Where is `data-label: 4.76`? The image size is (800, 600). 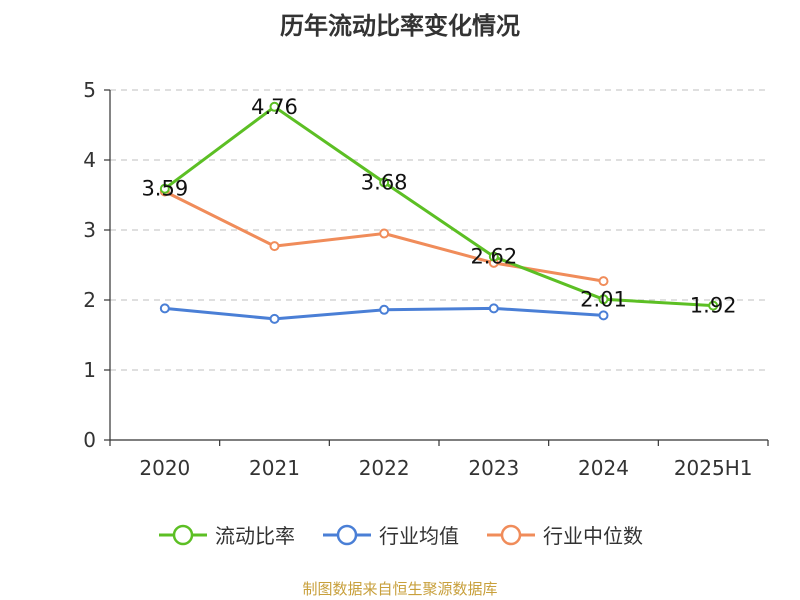 data-label: 4.76 is located at coordinates (274, 107).